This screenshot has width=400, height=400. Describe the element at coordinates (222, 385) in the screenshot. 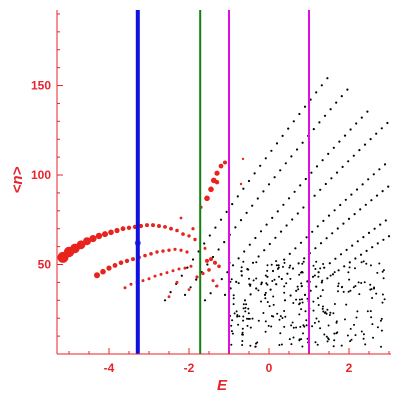

I see `x-axis-label: E` at that location.